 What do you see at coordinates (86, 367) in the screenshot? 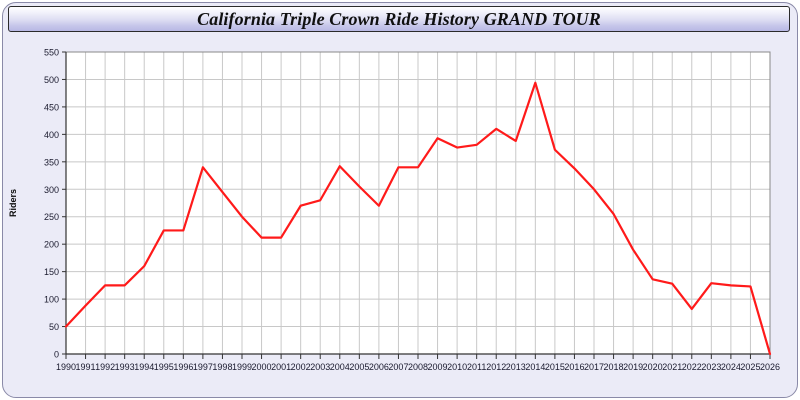
I see `x-axis-tick-label: 1991` at bounding box center [86, 367].